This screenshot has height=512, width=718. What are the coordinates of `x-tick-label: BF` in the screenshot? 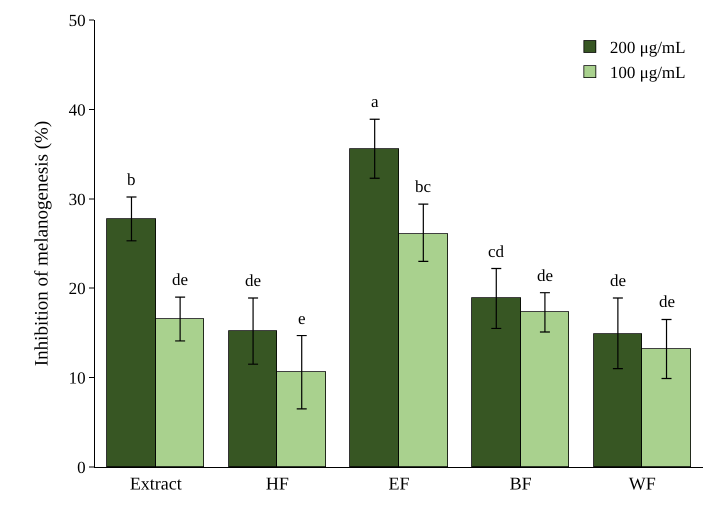 It's located at (521, 484).